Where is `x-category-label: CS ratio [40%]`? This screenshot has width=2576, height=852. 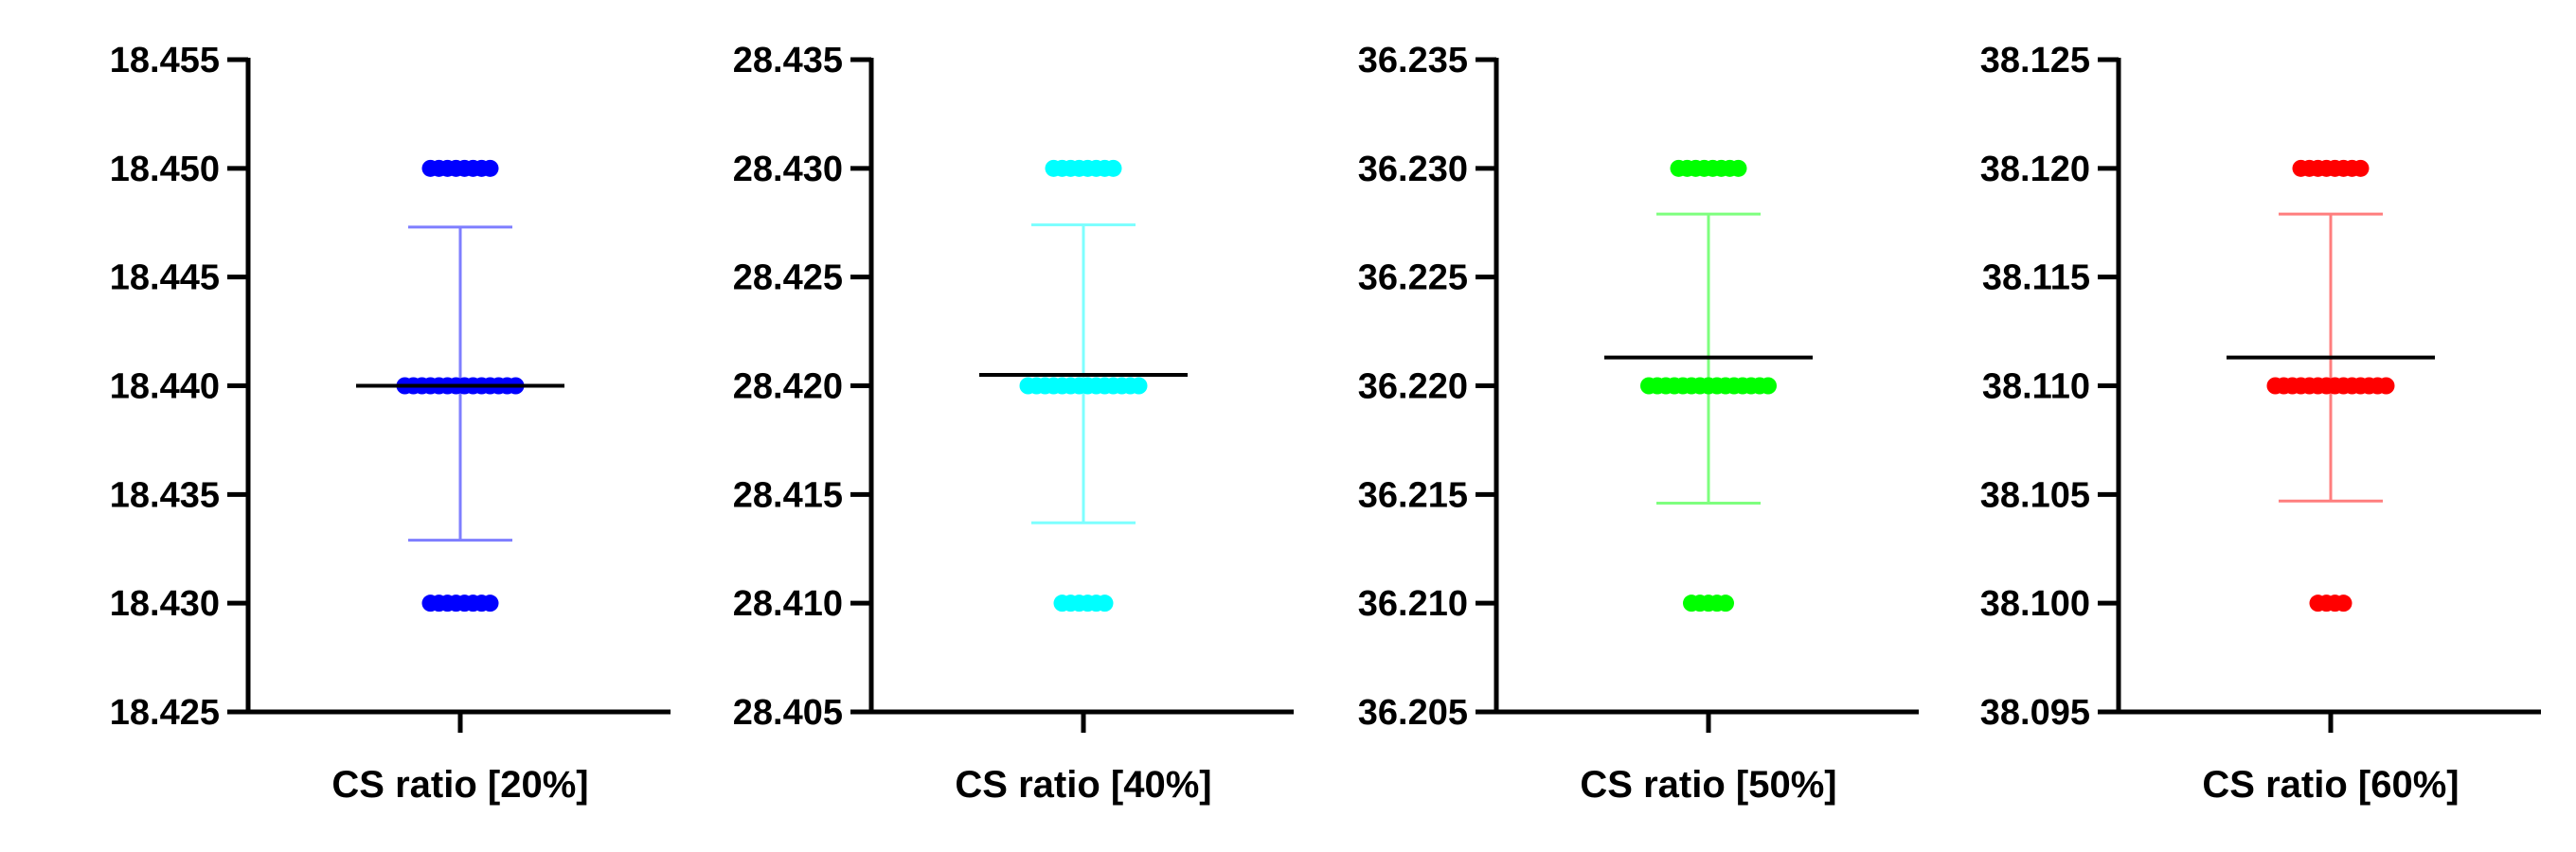
x-category-label: CS ratio [40%] is located at coordinates (1083, 785).